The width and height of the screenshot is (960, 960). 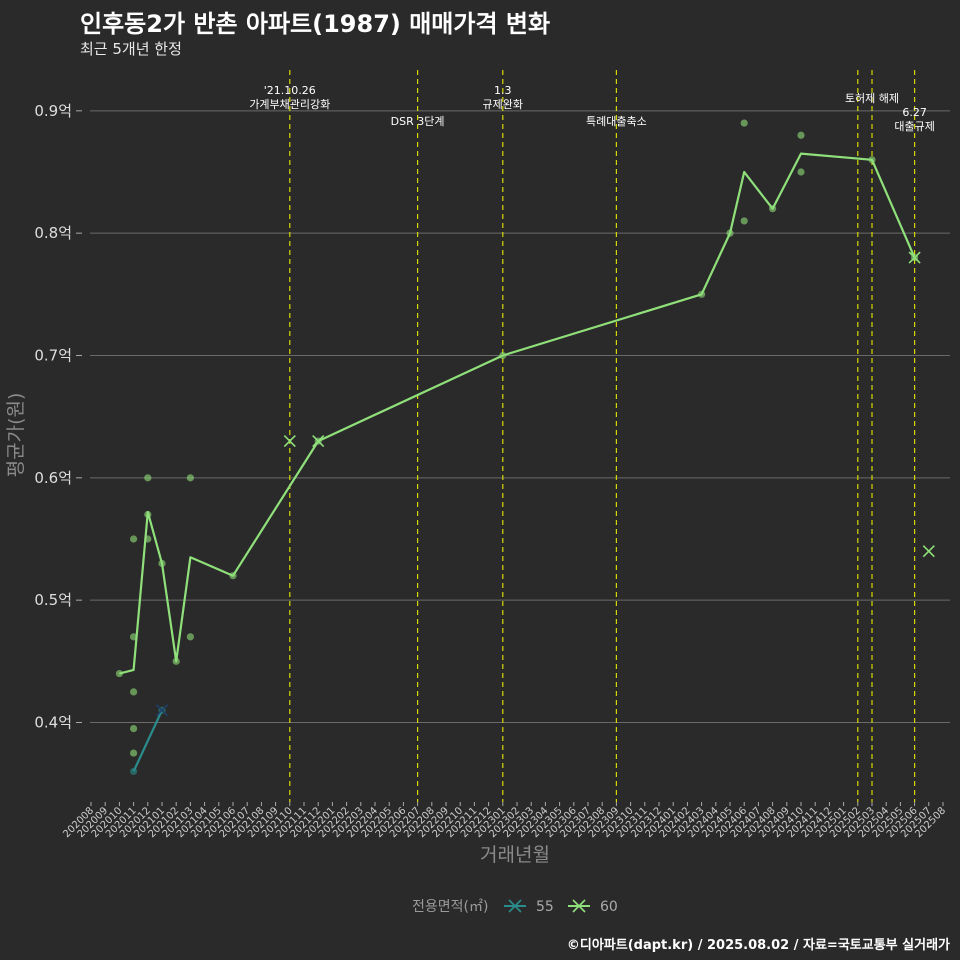 I want to click on y-tick-label: 0.7억, so click(x=53, y=355).